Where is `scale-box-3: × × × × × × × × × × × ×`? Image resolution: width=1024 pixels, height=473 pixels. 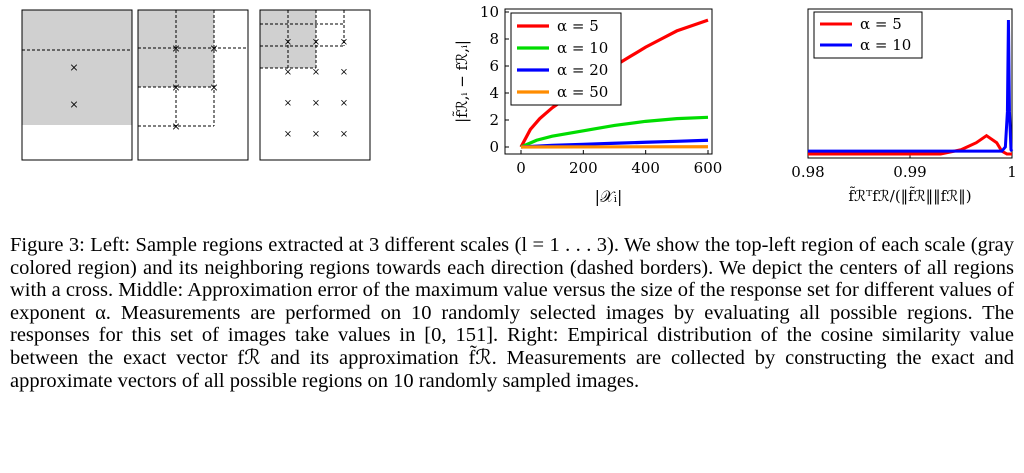 scale-box-3: × × × × × × × × × × × × is located at coordinates (315, 85).